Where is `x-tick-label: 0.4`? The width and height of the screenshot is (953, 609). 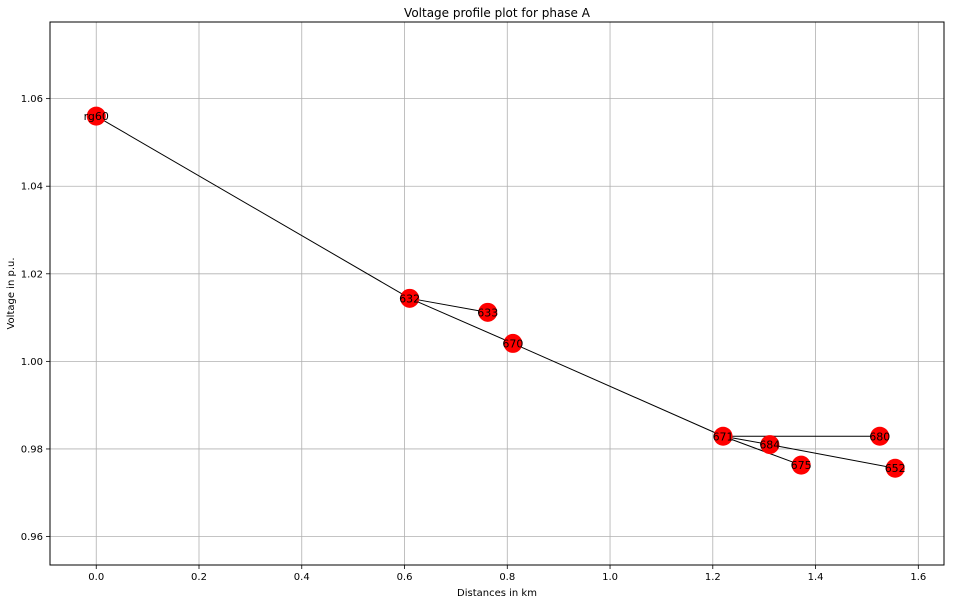
x-tick-label: 0.4 is located at coordinates (302, 577).